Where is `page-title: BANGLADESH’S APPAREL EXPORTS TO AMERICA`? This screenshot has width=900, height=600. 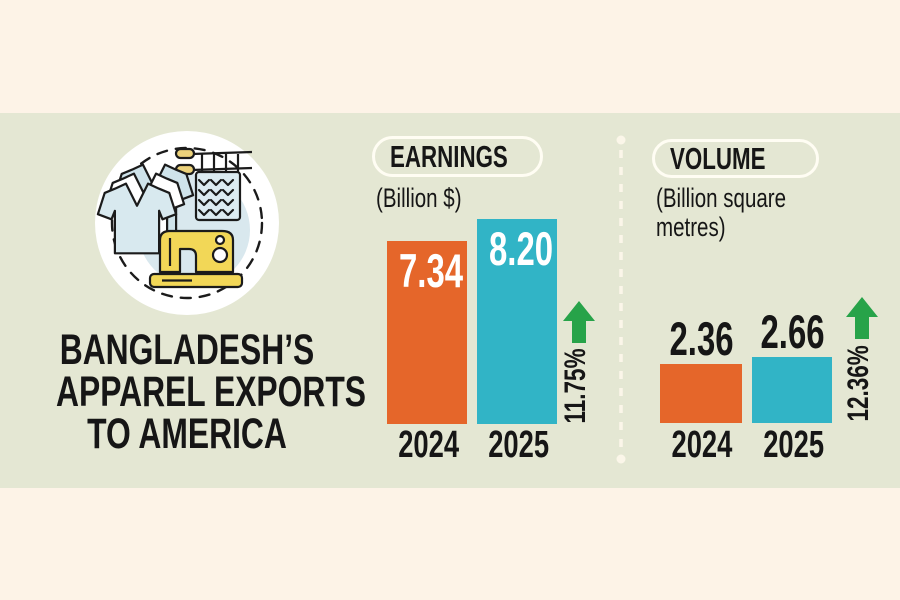
page-title: BANGLADESH’S APPAREL EXPORTS TO AMERICA is located at coordinates (211, 392).